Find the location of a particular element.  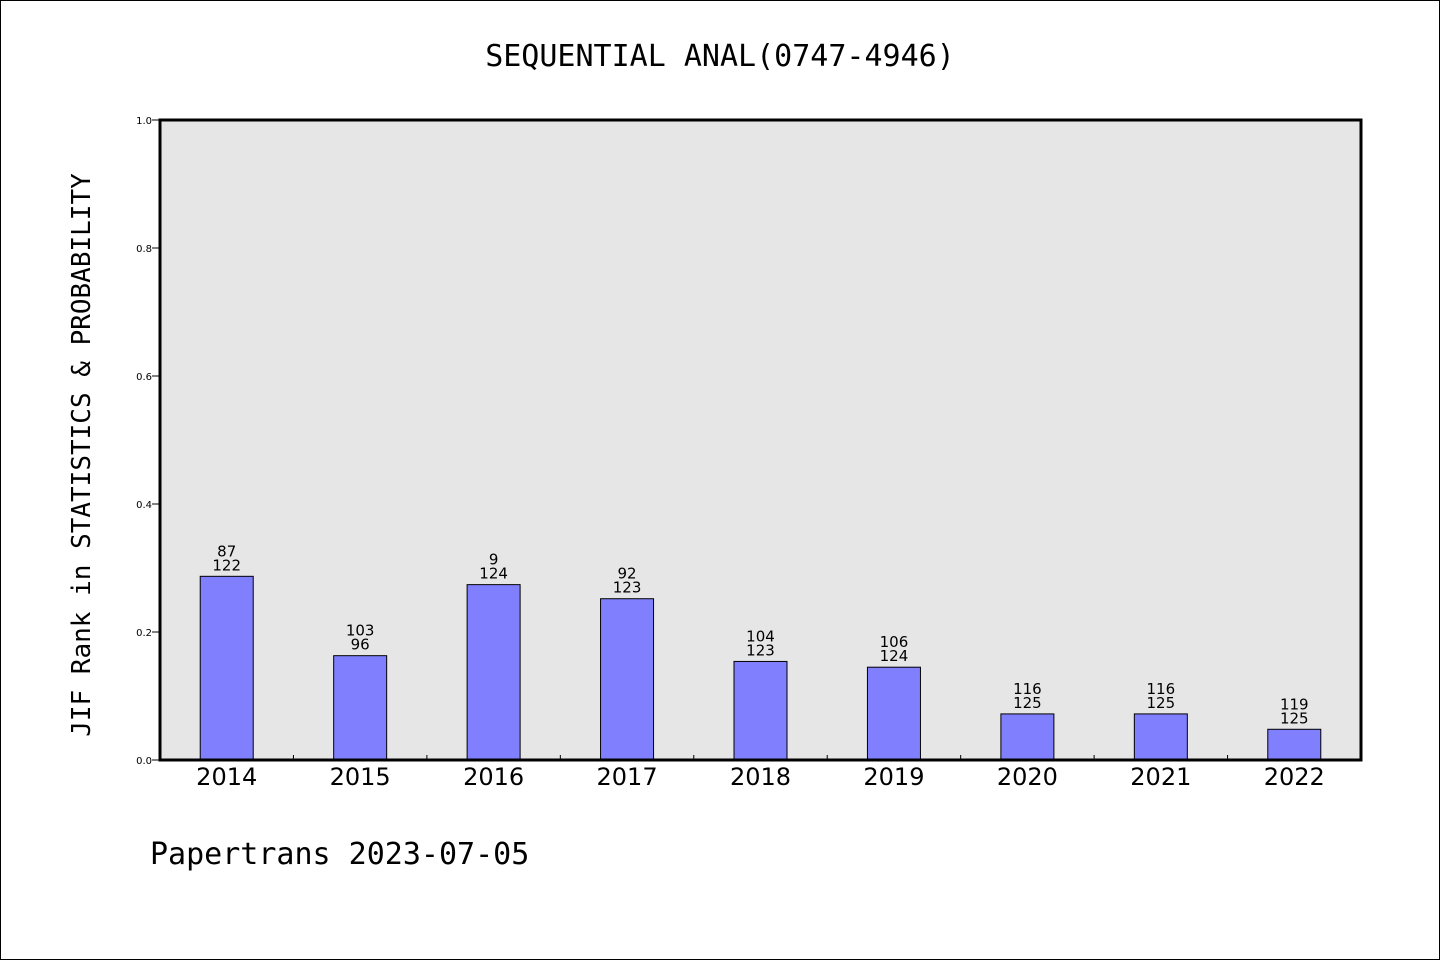

y-tick-label: 1.0 is located at coordinates (144, 121).